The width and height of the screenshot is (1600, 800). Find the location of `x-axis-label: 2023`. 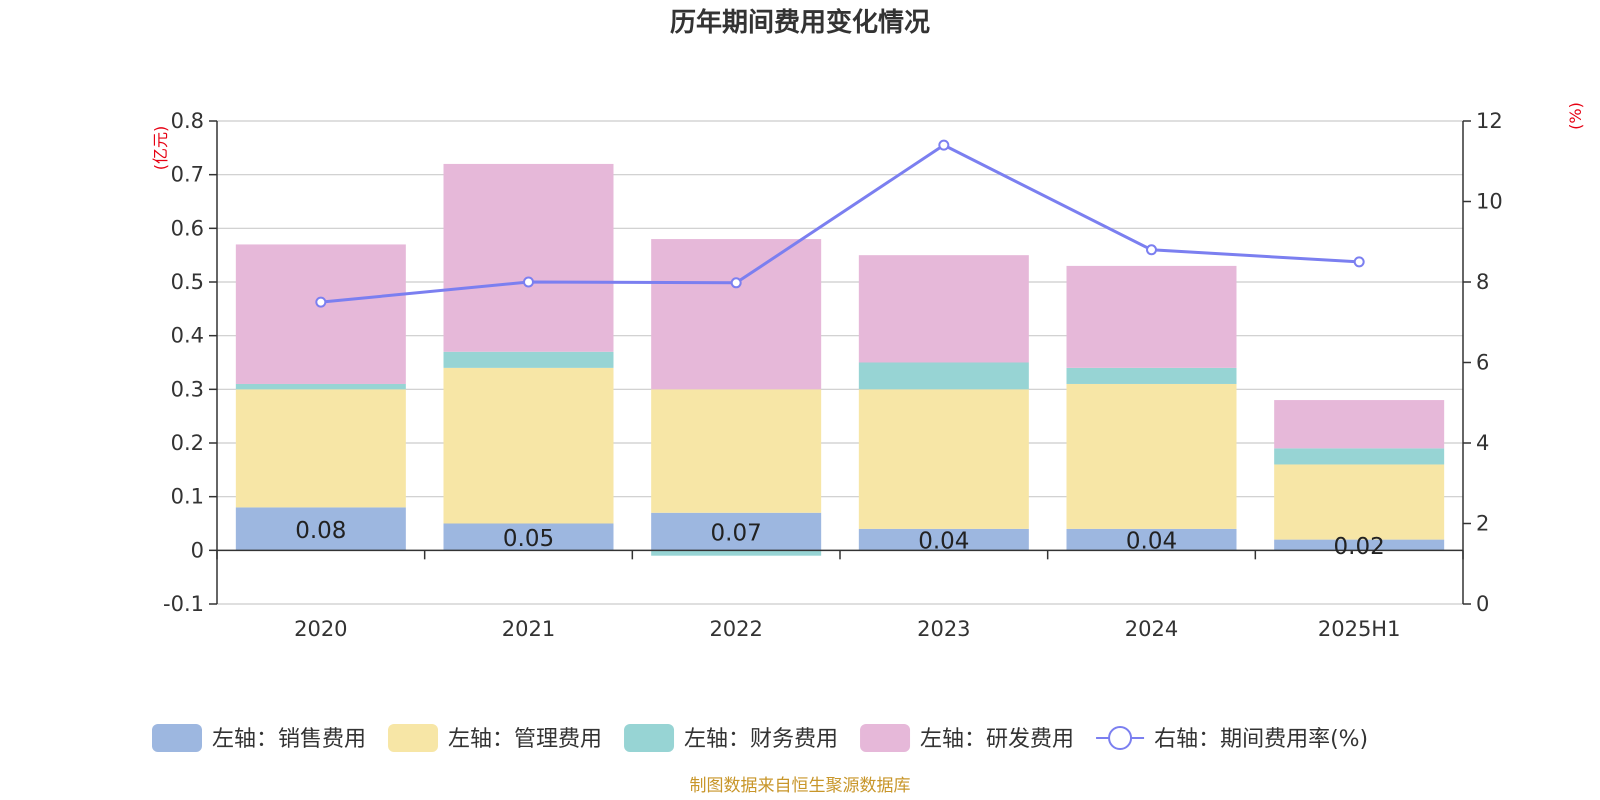

x-axis-label: 2023 is located at coordinates (943, 629).